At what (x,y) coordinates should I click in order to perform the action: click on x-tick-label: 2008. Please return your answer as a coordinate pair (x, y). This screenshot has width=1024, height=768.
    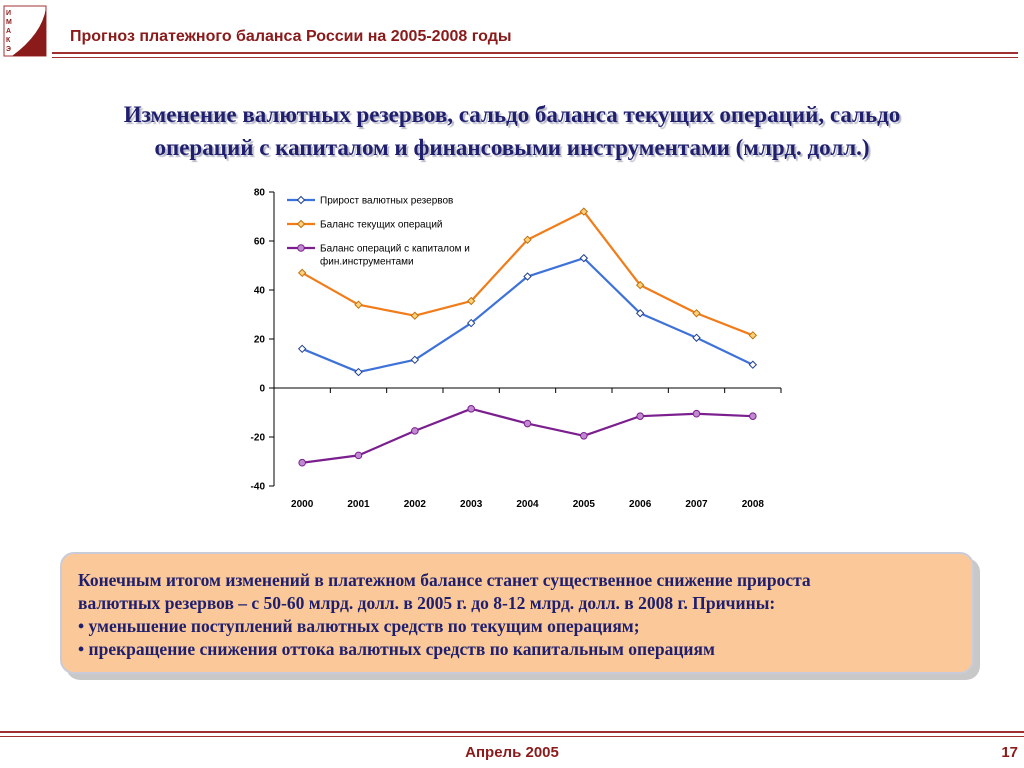
    Looking at the image, I should click on (753, 504).